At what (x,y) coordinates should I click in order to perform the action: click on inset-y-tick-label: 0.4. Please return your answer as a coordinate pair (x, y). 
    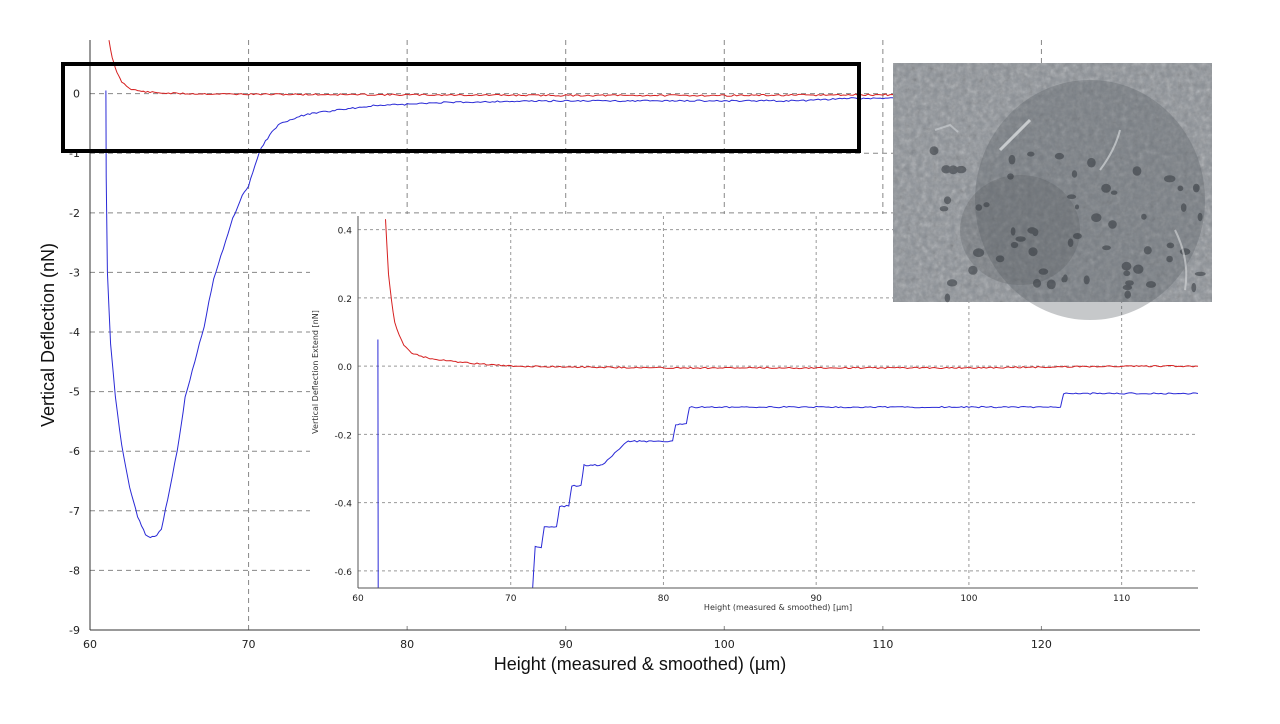
    Looking at the image, I should click on (345, 232).